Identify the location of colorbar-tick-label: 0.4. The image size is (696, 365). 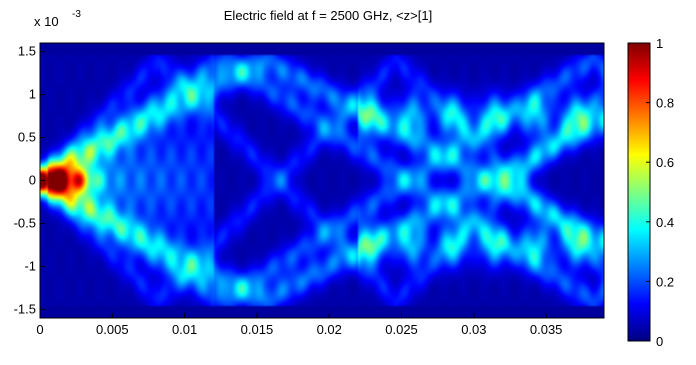
(665, 222).